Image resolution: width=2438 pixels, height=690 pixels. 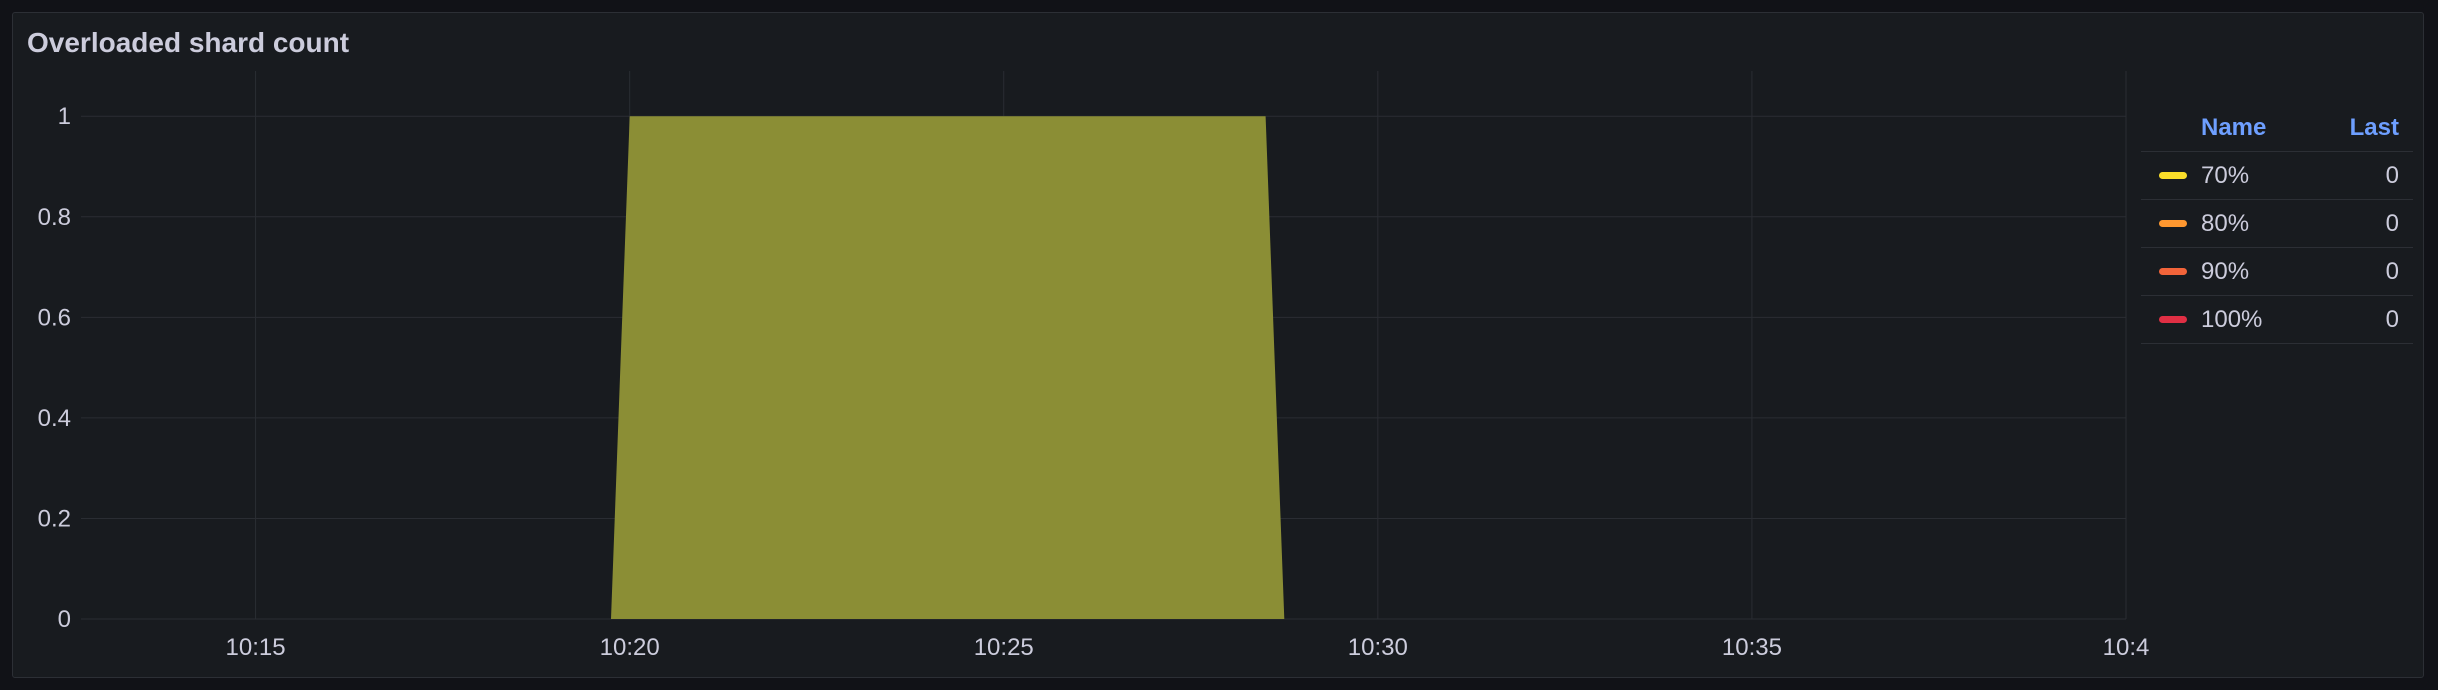 I want to click on x-tick-label: 10:20, so click(x=630, y=647).